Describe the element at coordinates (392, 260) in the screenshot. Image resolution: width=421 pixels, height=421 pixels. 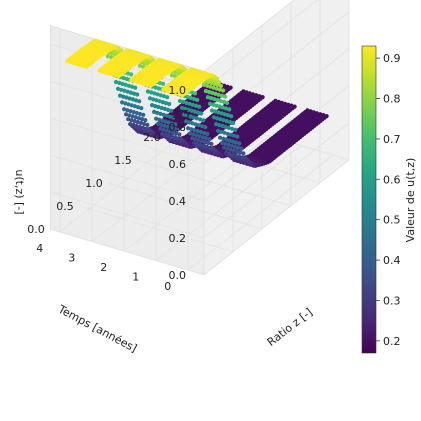
I see `colorbar-tick-label: 0.4` at that location.